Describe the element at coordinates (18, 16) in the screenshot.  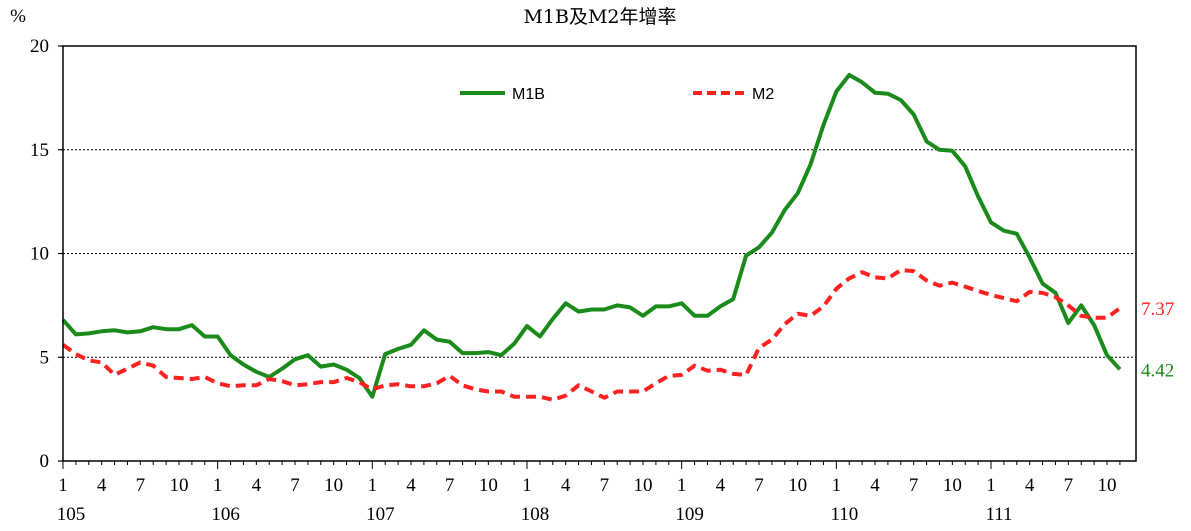
I see `y-axis-unit: %` at that location.